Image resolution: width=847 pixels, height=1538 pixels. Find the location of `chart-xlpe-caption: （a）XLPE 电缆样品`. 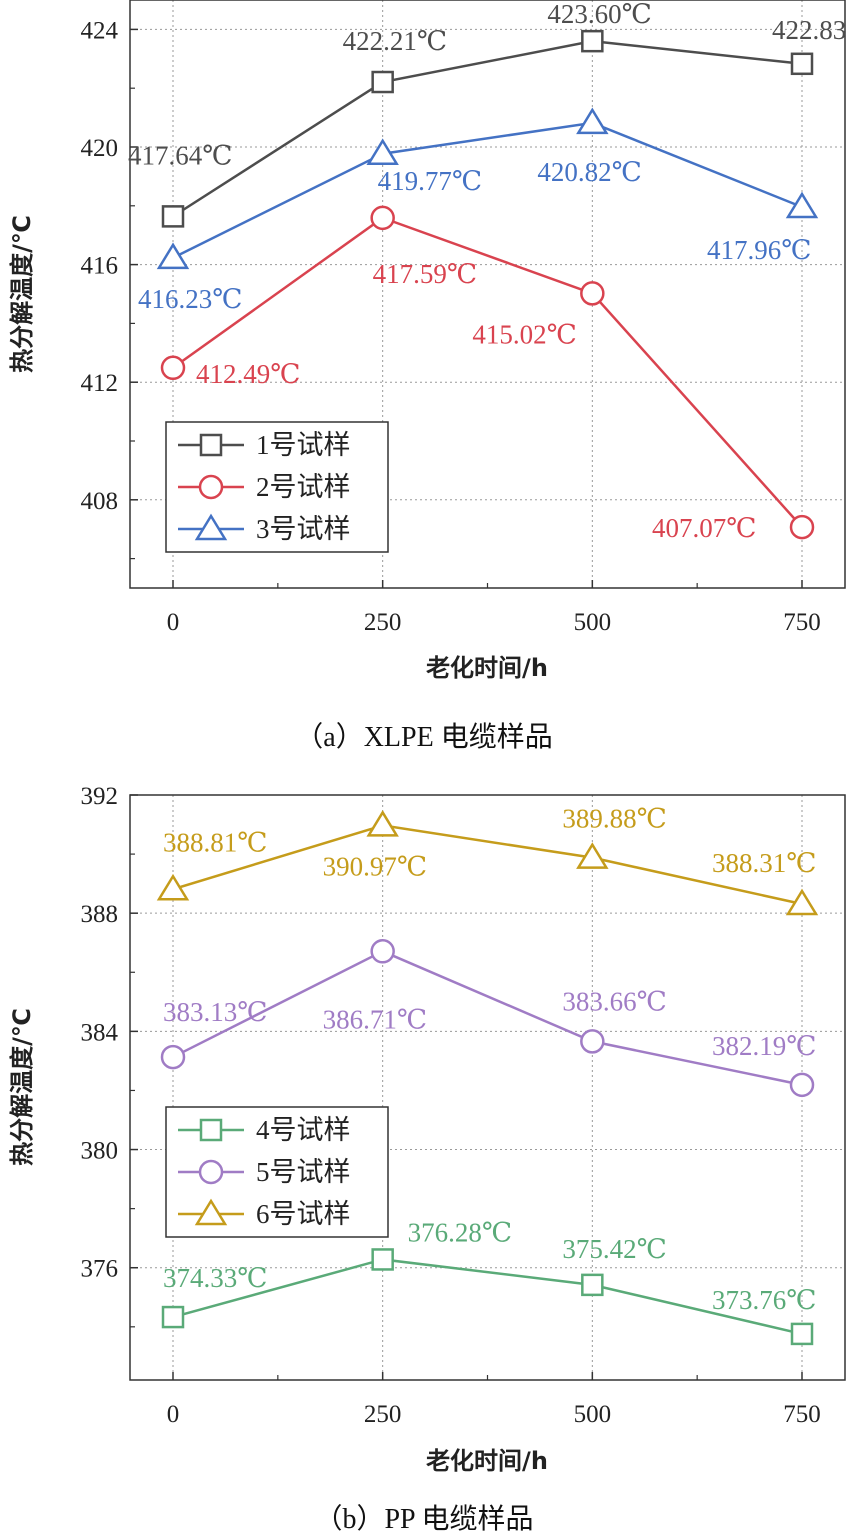

chart-xlpe-caption: （a）XLPE 电缆样品 is located at coordinates (423, 737).